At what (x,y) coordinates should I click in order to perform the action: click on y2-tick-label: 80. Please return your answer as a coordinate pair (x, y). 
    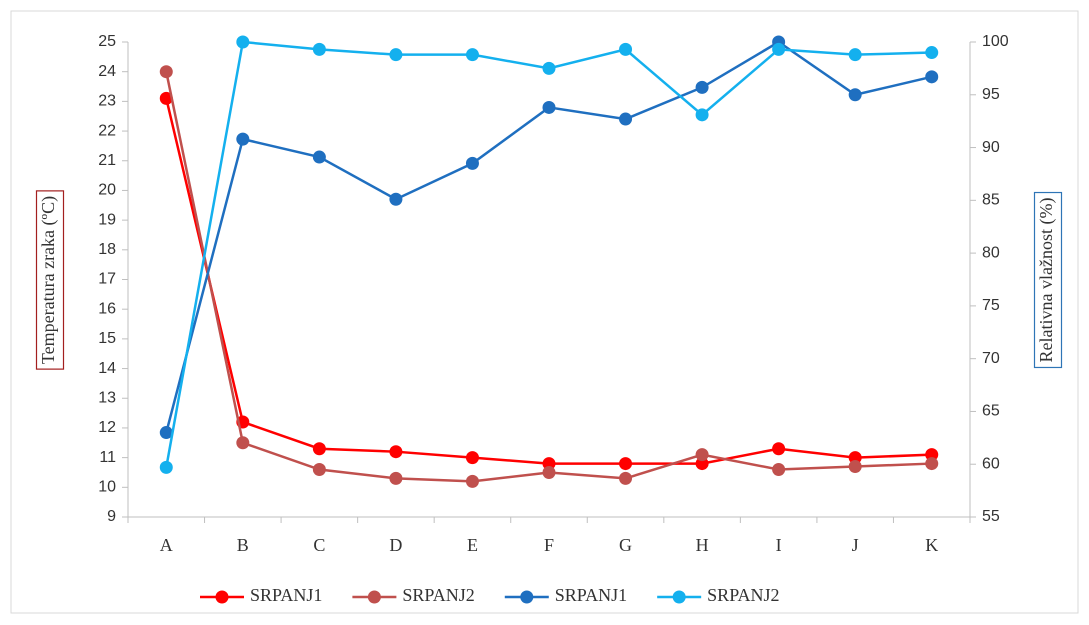
    Looking at the image, I should click on (991, 252).